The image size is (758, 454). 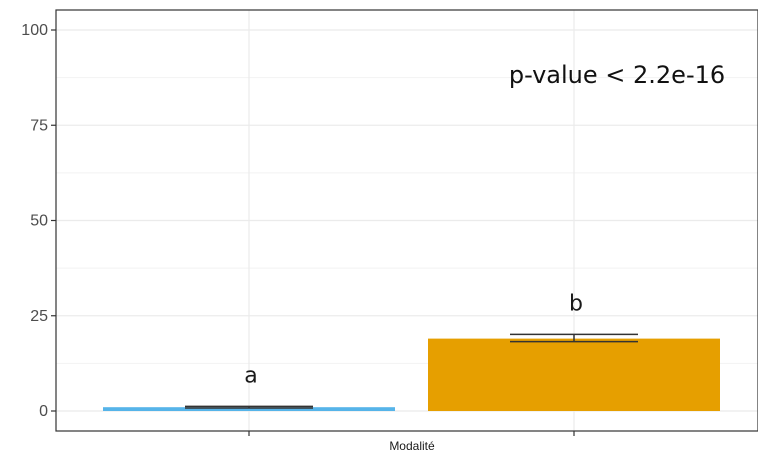 I want to click on y-tick-label: 0, so click(x=43, y=411).